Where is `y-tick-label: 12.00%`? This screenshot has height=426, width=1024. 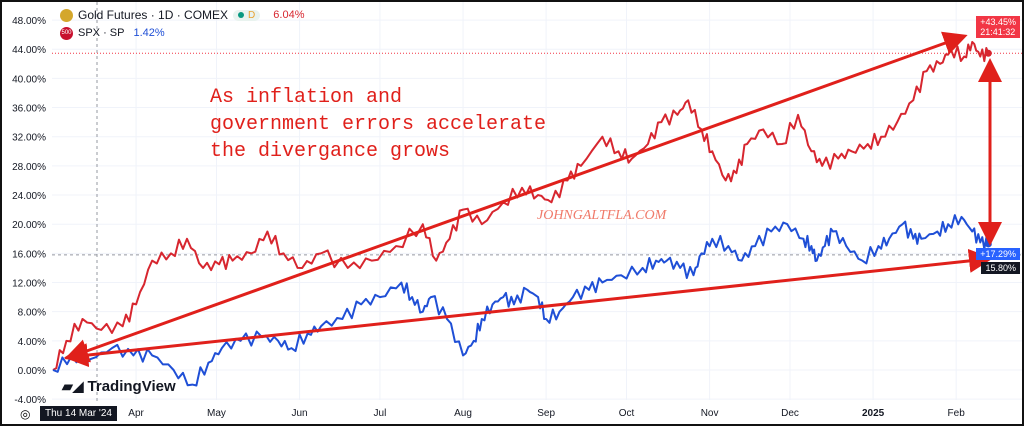
y-tick-label: 12.00% is located at coordinates (29, 284).